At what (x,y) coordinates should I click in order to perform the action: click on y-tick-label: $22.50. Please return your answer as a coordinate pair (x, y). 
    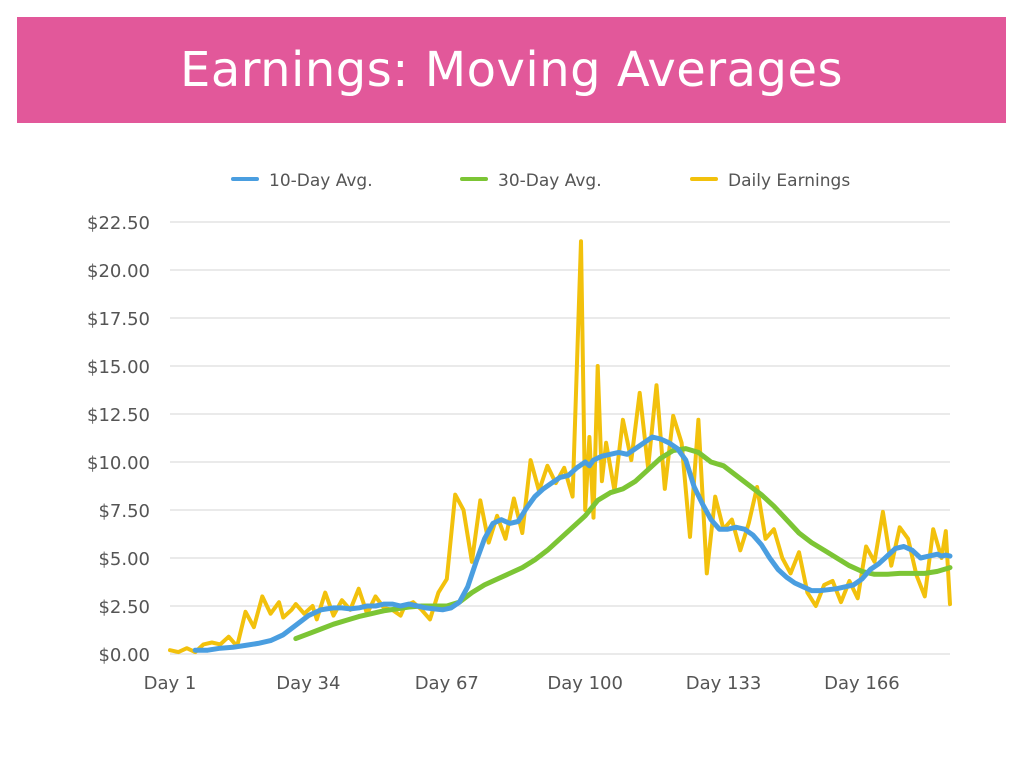
    Looking at the image, I should click on (118, 223).